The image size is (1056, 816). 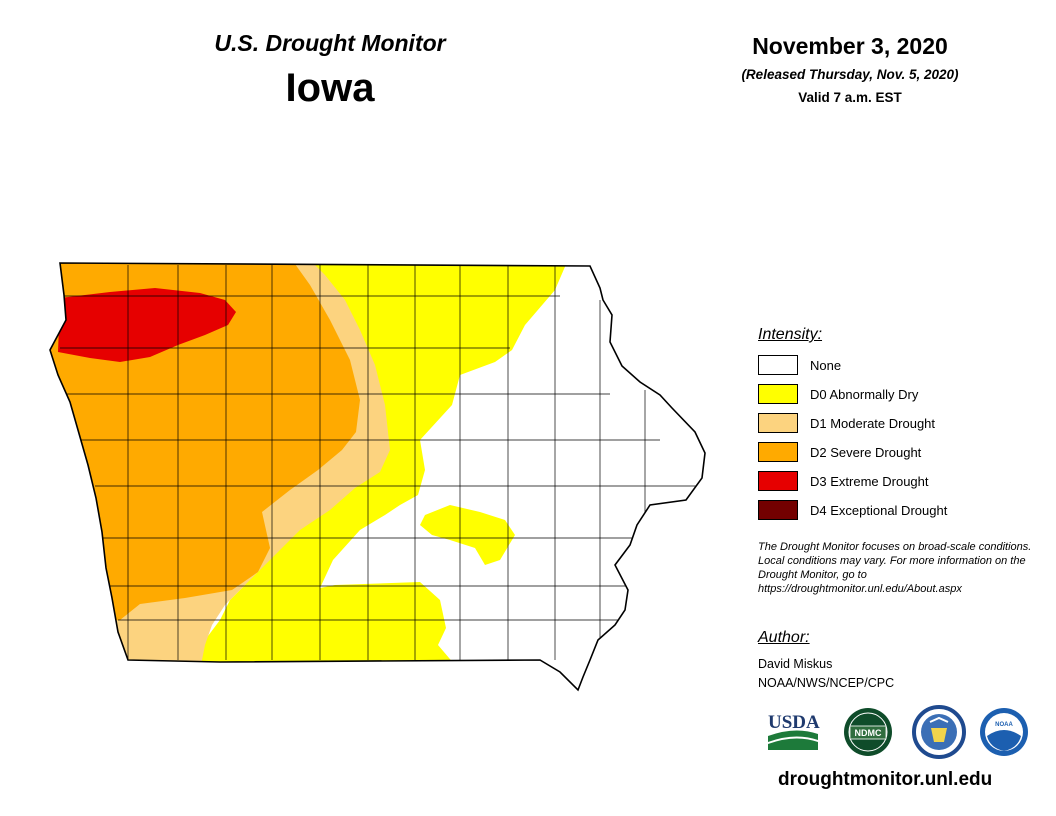 I want to click on legend-item-d3: D3 Extreme Drought, so click(x=843, y=481).